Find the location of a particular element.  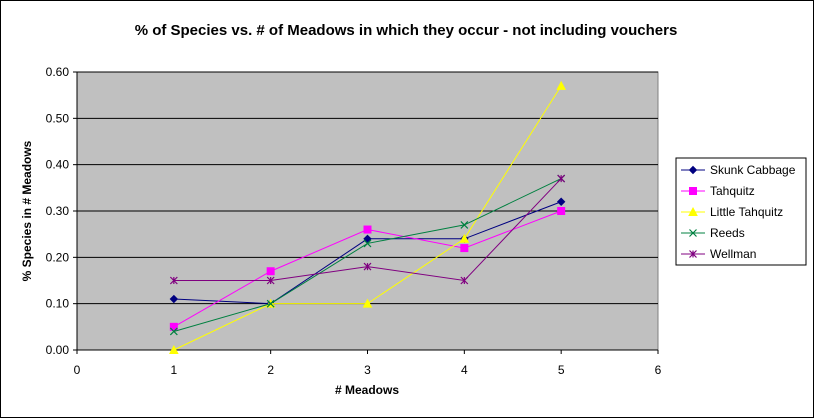

legend-entry: Reeds is located at coordinates (713, 233).